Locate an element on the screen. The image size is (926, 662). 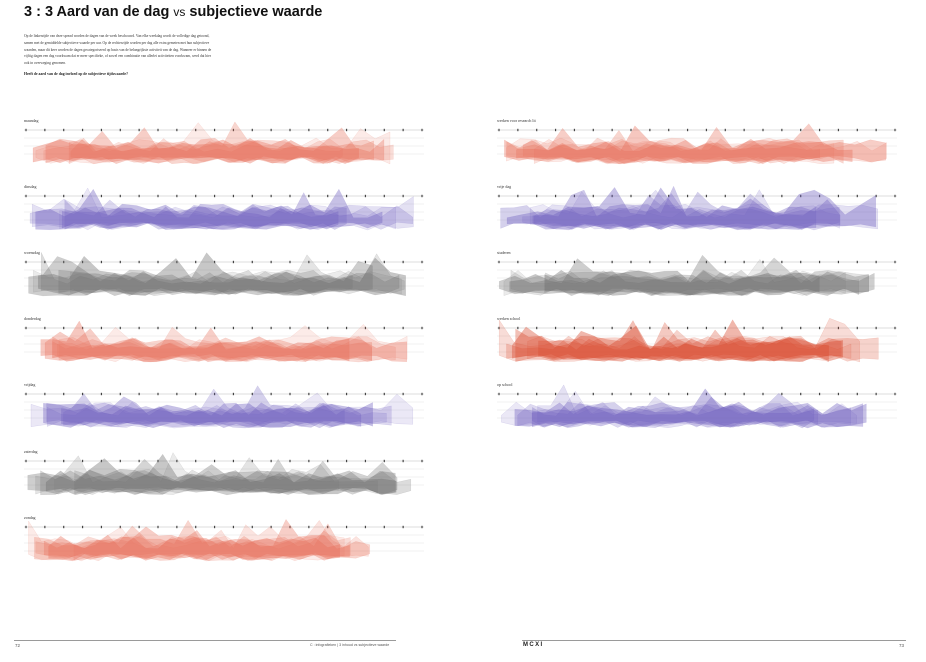
chart-panel-left-4: vrijdag is located at coordinates (224, 412).